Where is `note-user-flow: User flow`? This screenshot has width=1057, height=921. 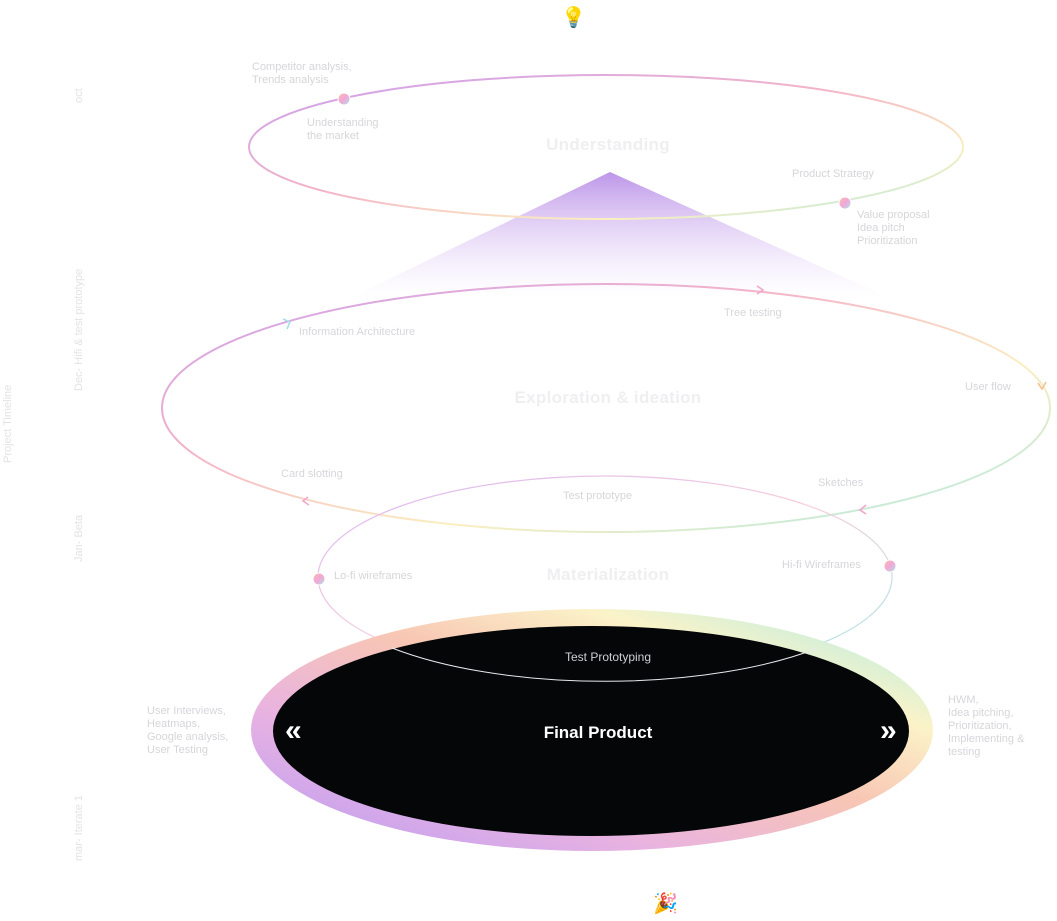 note-user-flow: User flow is located at coordinates (988, 387).